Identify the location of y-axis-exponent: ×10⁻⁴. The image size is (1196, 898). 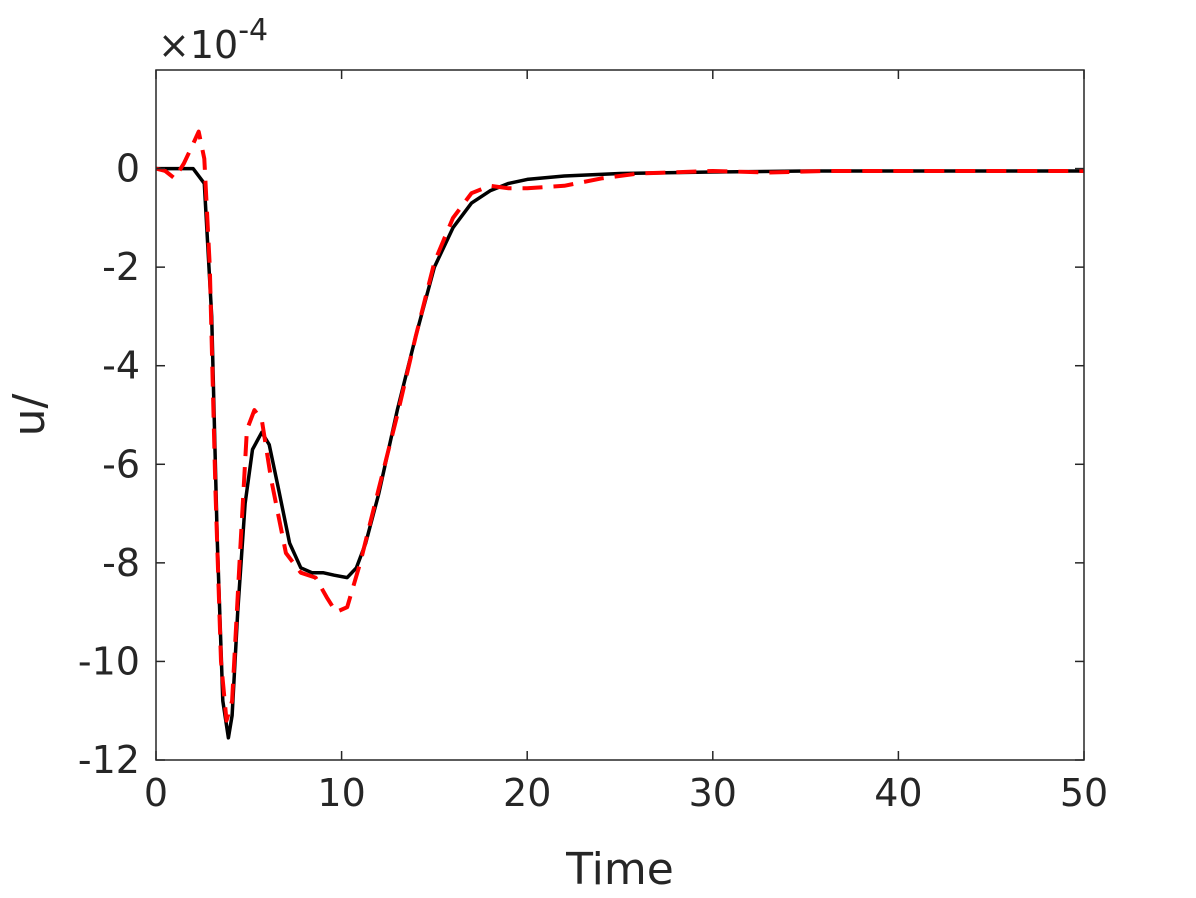
(213, 40).